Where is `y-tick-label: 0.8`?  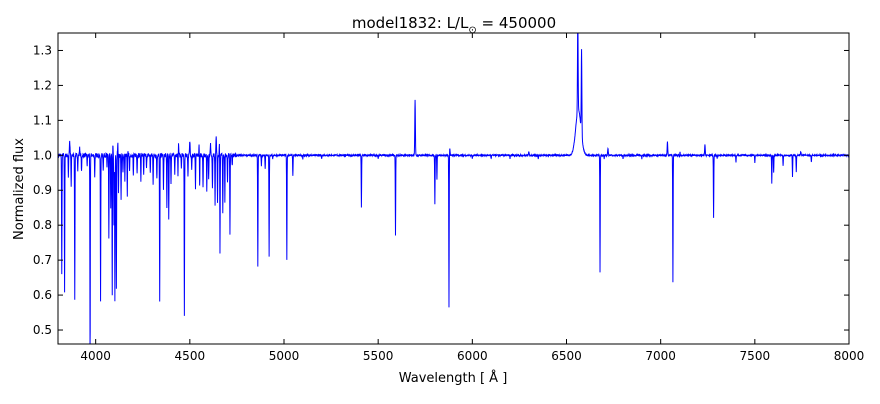 y-tick-label: 0.8 is located at coordinates (42, 225).